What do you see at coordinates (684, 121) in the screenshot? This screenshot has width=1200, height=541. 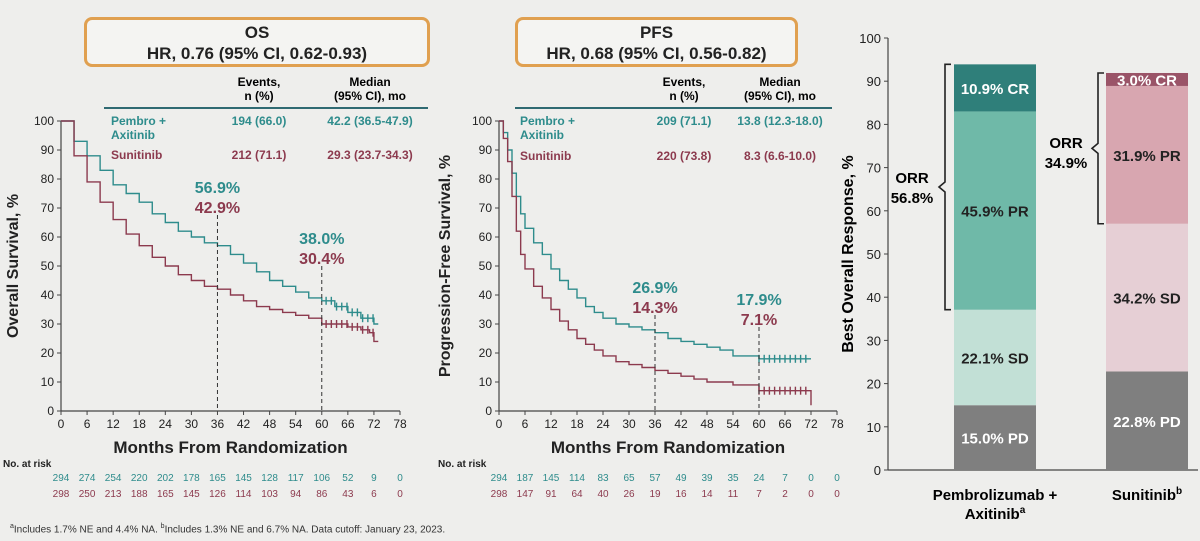 I see `km1-events-value-0: 209 (71.1)` at bounding box center [684, 121].